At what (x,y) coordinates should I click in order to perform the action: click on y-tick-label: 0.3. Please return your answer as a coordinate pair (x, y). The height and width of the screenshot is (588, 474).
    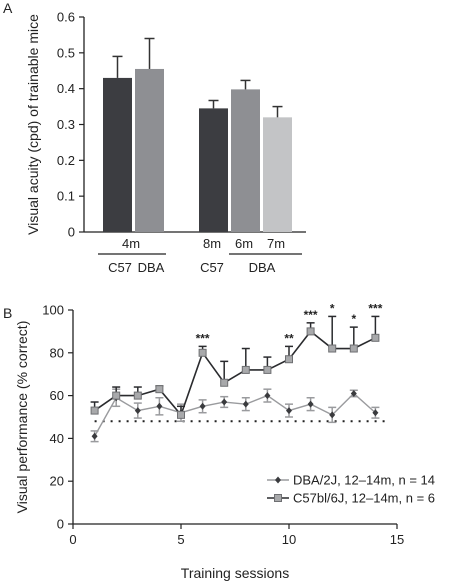
    Looking at the image, I should click on (66, 124).